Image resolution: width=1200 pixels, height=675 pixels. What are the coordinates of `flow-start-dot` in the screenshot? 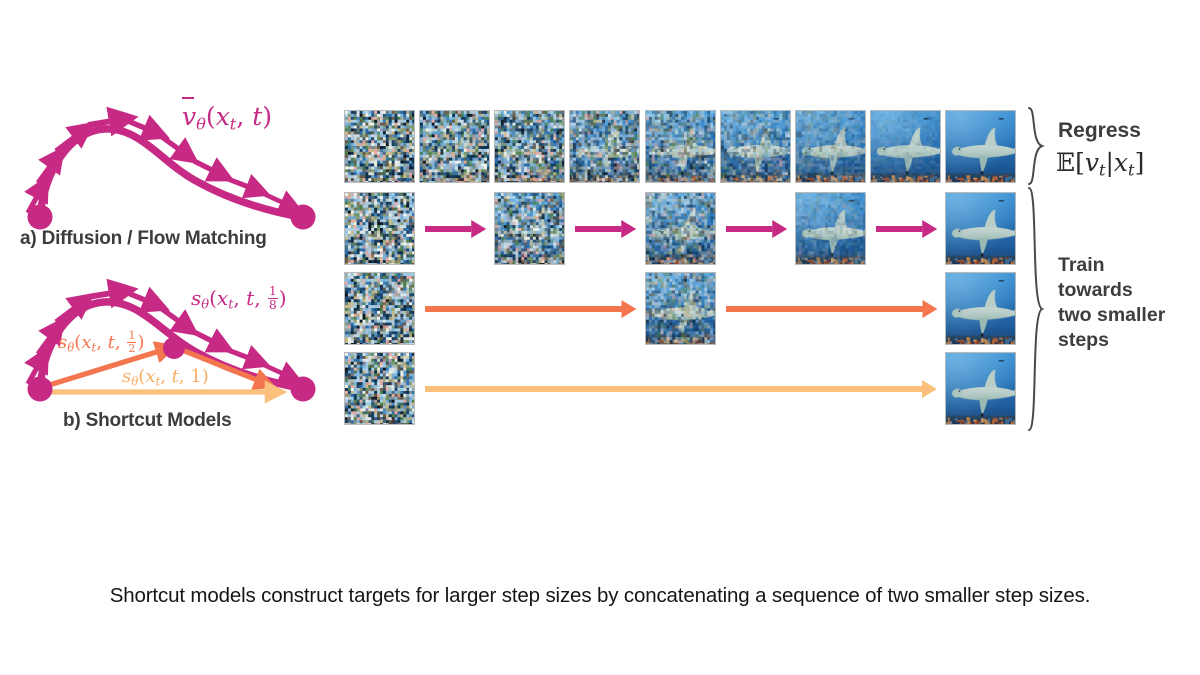 It's located at (40, 217).